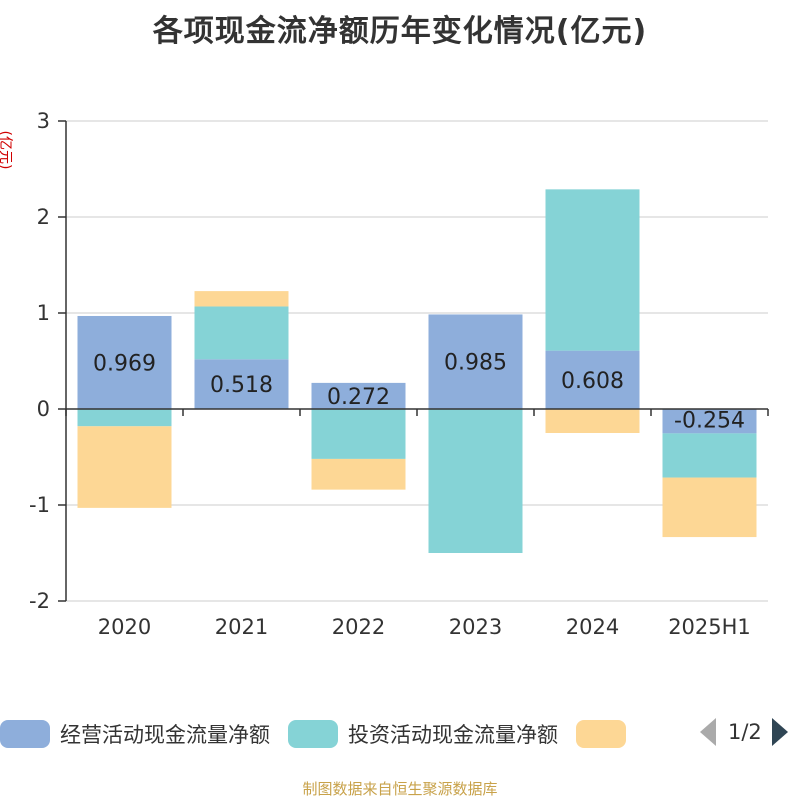 The width and height of the screenshot is (800, 800). What do you see at coordinates (25, 734) in the screenshot?
I see `legend-swatch-operating` at bounding box center [25, 734].